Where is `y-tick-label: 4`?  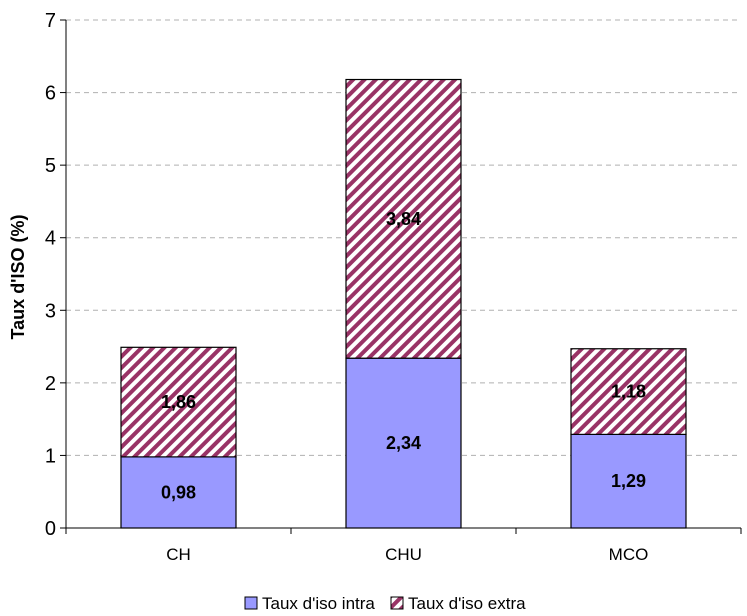
y-tick-label: 4 is located at coordinates (50, 239).